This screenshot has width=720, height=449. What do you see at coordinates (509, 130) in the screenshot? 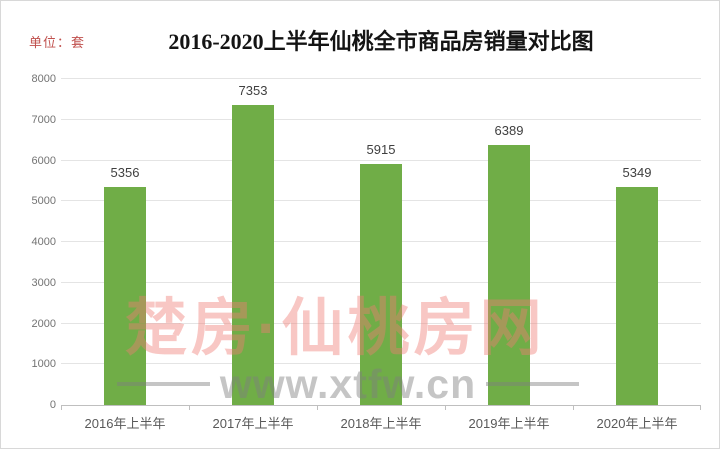
I see `bar-value-label: 6389` at bounding box center [509, 130].